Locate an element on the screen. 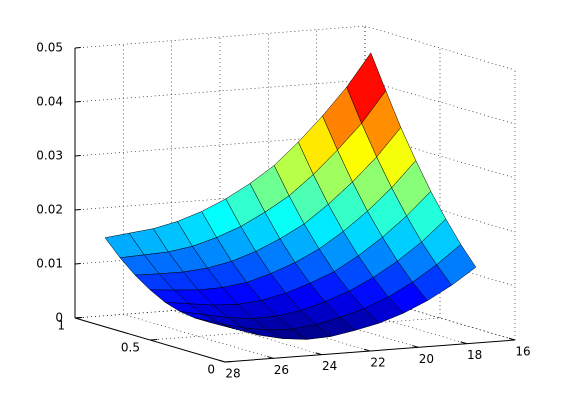 This screenshot has height=404, width=566. y-tick-label: 0 is located at coordinates (211, 370).